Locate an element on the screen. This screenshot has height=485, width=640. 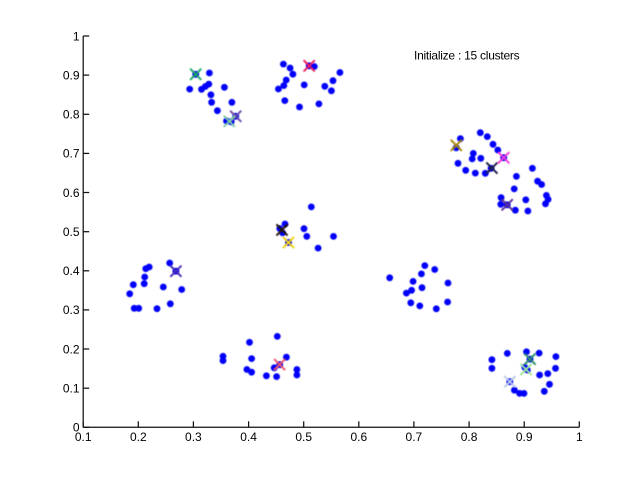
svg-text: Initialize : 15 clusters is located at coordinates (467, 55).